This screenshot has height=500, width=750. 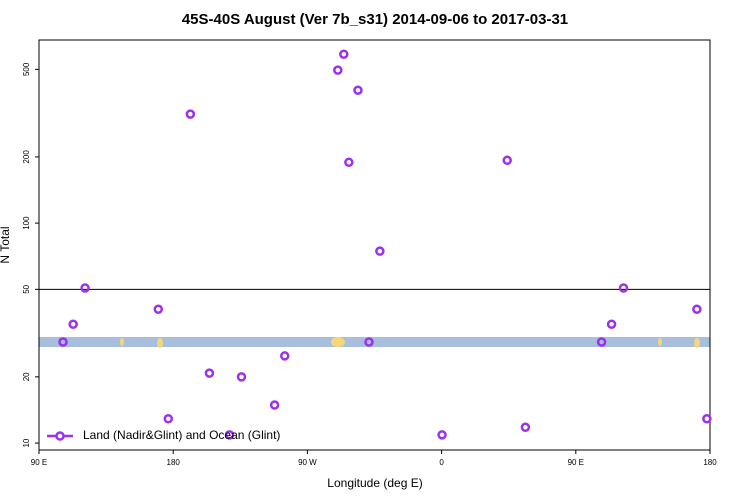 I want to click on x-tick-label: 0, so click(x=441, y=462).